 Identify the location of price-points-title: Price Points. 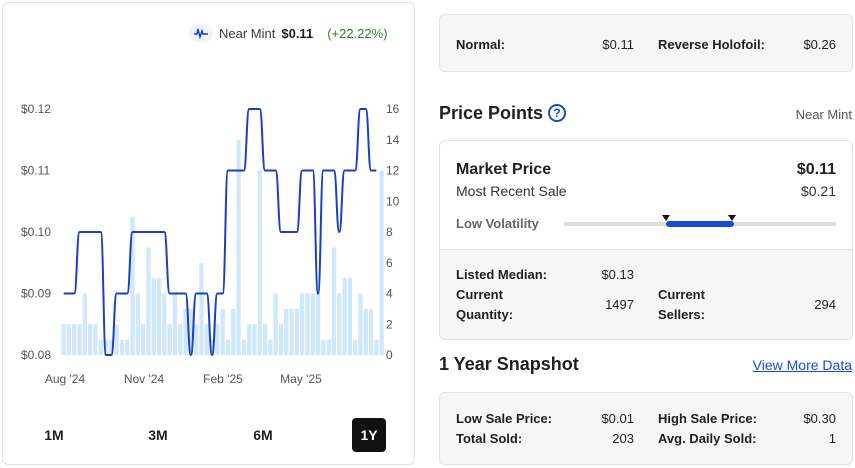
(491, 113).